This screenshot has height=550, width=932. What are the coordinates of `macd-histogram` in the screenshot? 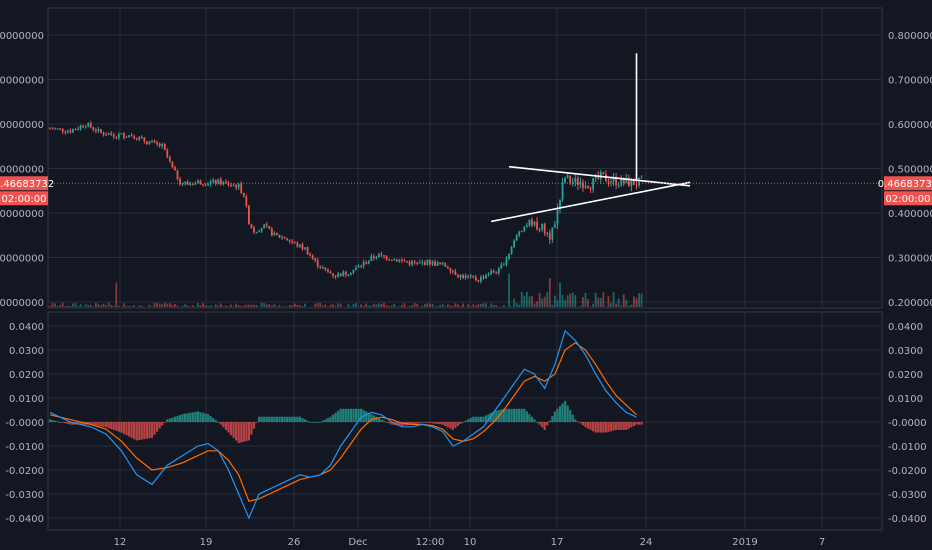 It's located at (345, 422).